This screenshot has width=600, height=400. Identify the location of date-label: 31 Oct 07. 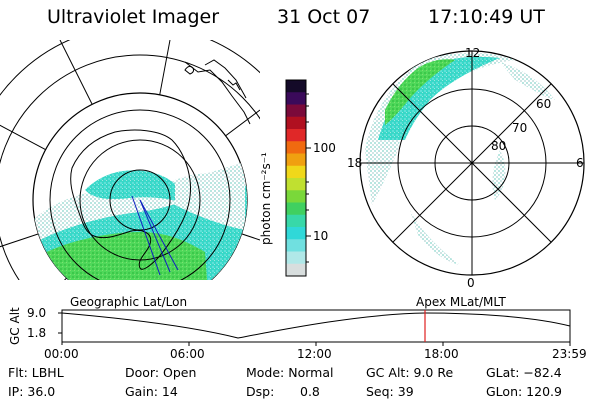
(324, 17).